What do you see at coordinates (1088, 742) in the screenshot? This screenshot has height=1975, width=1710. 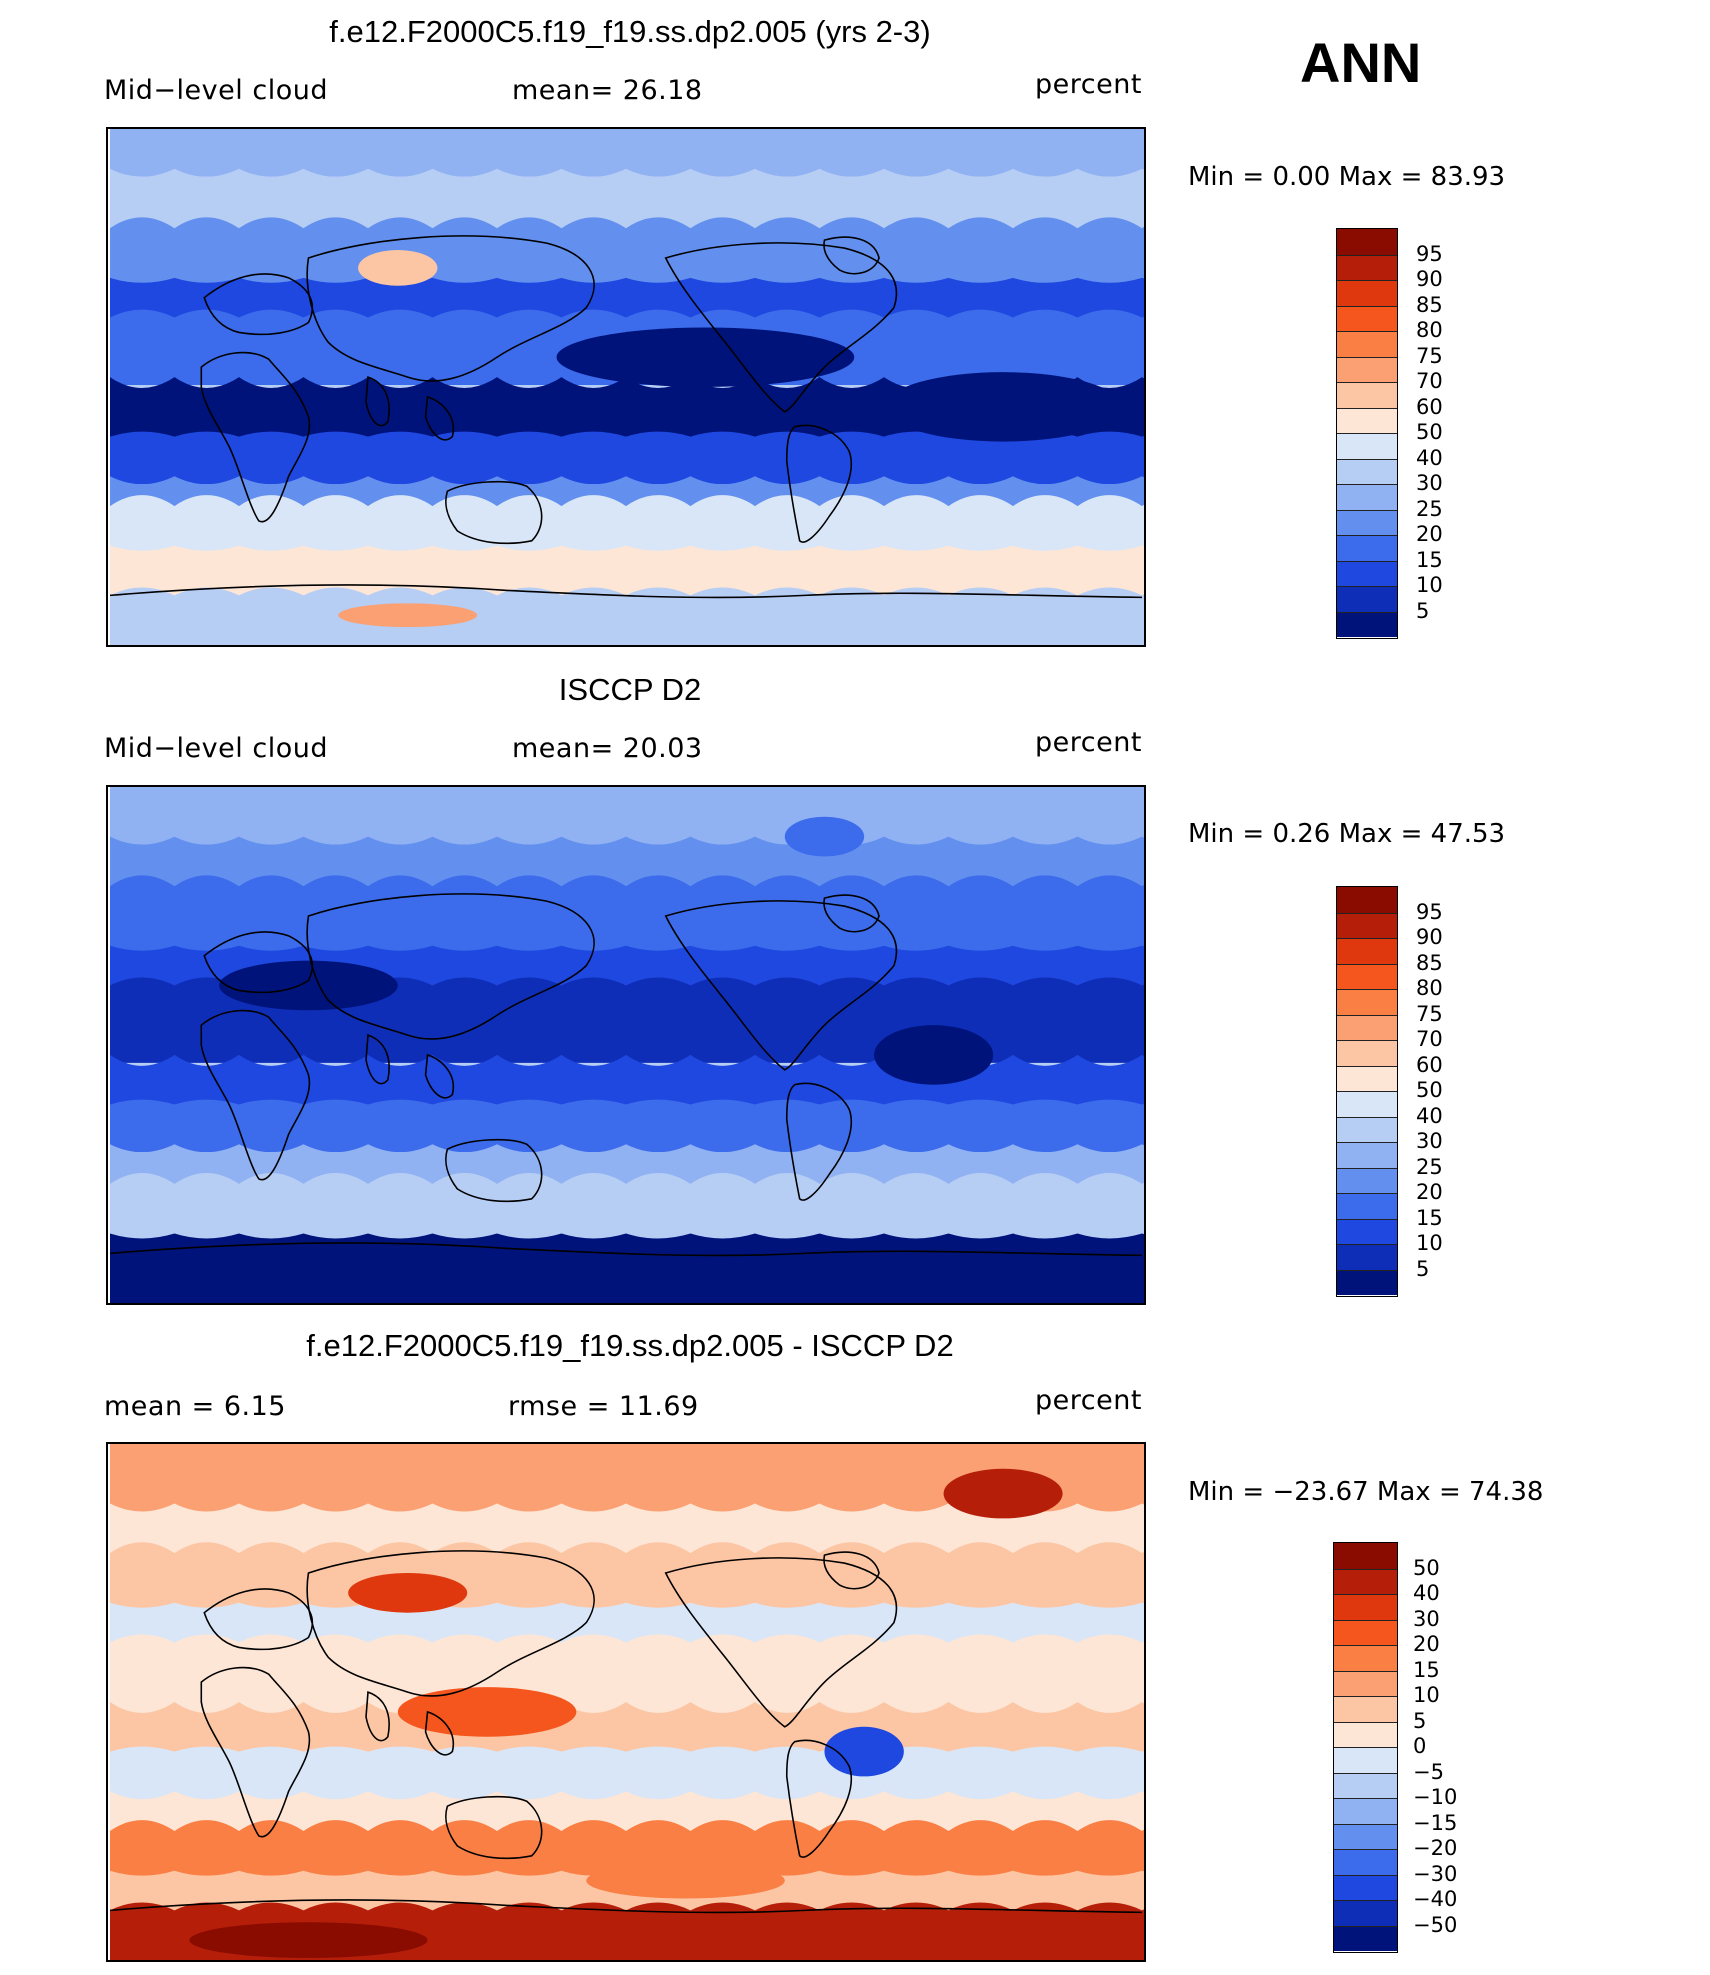 I see `panel-2-units-label: percent` at bounding box center [1088, 742].